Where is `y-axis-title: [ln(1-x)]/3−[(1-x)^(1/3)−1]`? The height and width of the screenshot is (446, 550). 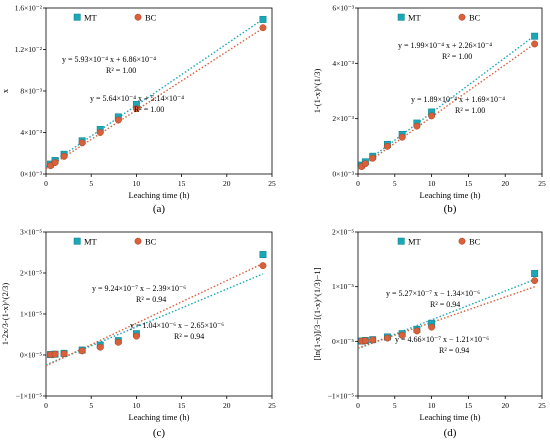
y-axis-title: [ln(1-x)]/3−[(1-x)^(1/3)−1] is located at coordinates (317, 313).